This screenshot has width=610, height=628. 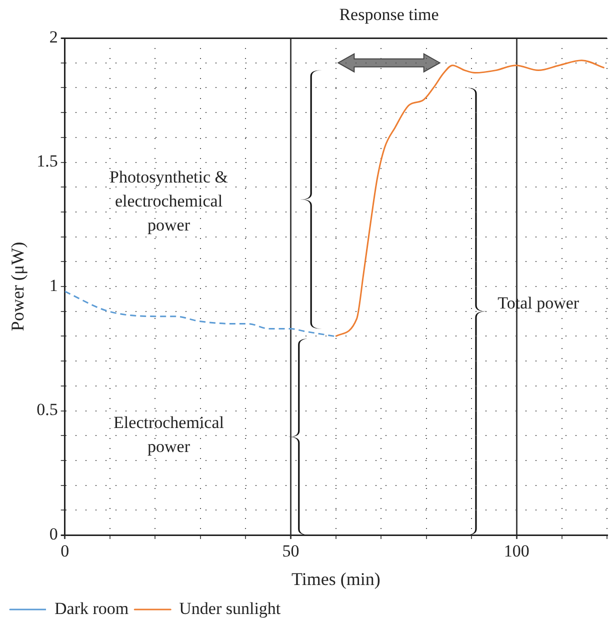 What do you see at coordinates (53, 36) in the screenshot?
I see `y-tick-label: 2` at bounding box center [53, 36].